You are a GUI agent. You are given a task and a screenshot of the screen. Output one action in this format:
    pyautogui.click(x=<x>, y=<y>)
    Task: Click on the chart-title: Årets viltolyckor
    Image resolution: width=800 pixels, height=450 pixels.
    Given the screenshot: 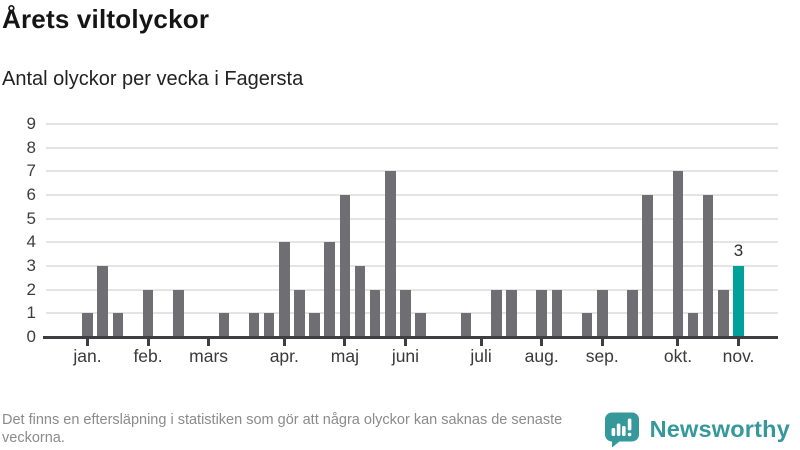 What is the action you would take?
    pyautogui.click(x=106, y=19)
    